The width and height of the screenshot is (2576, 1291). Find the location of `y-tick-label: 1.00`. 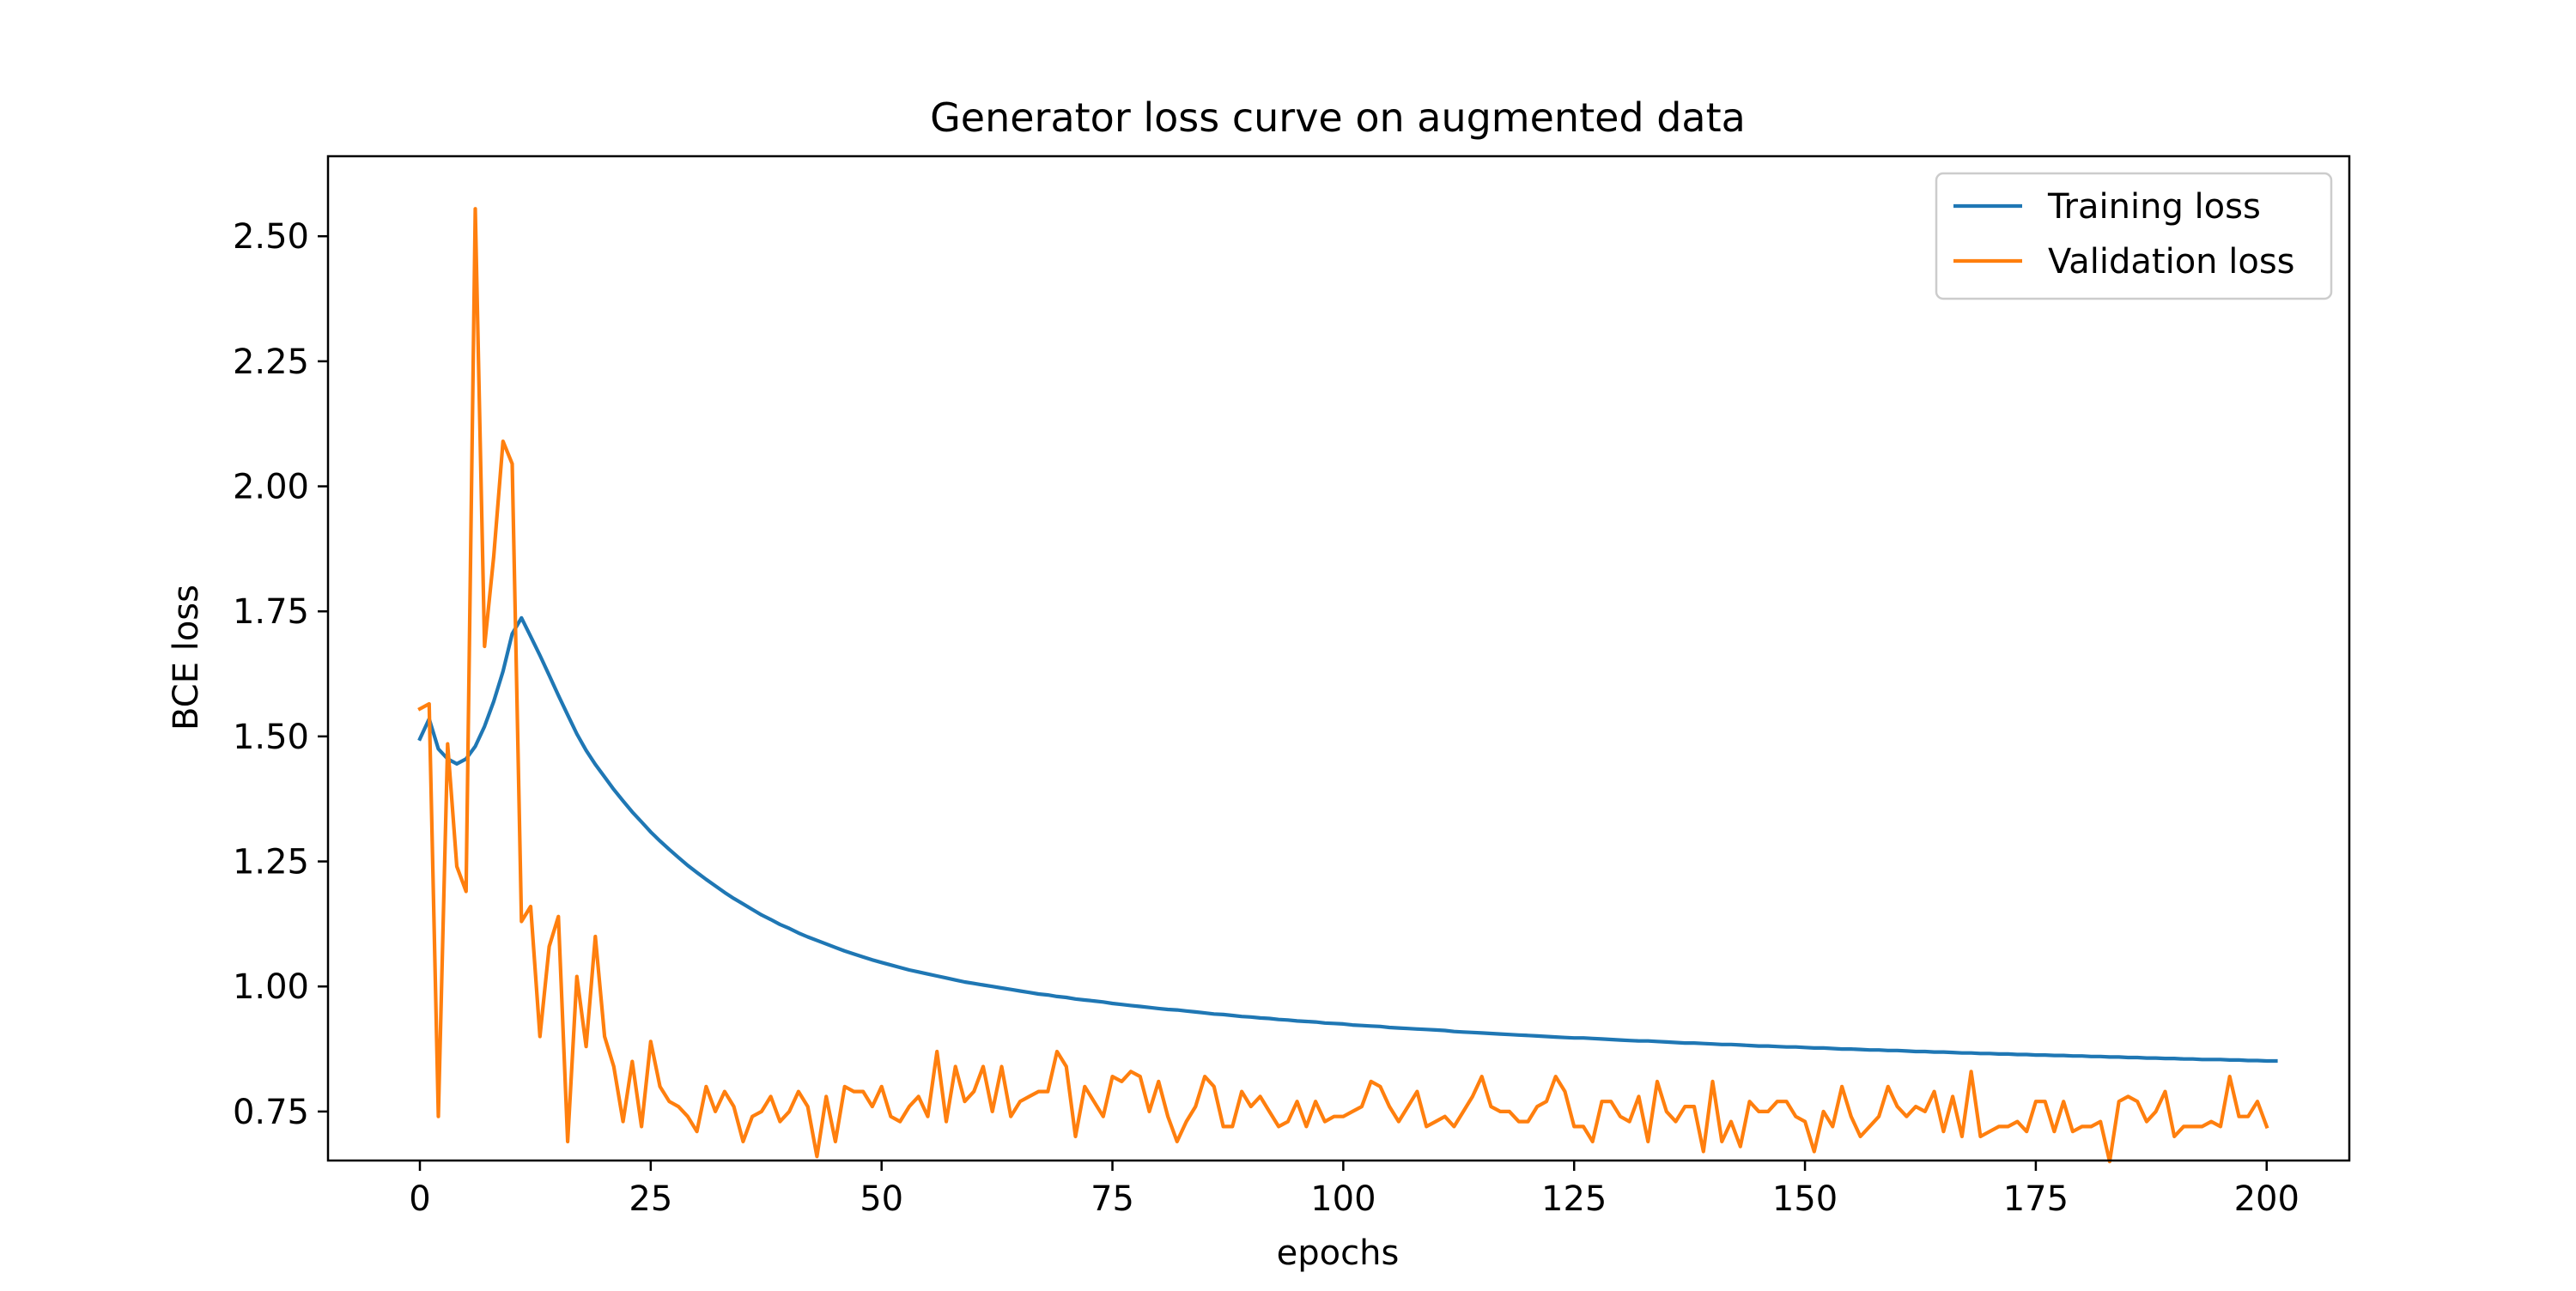

y-tick-label: 1.00 is located at coordinates (271, 987).